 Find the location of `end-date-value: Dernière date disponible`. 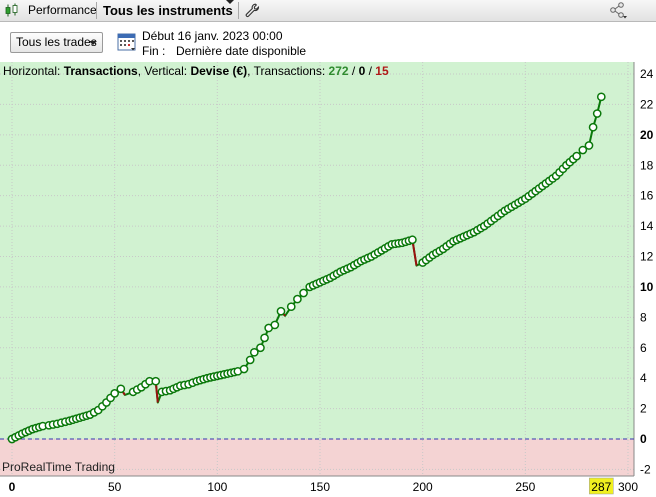

end-date-value: Dernière date disponible is located at coordinates (241, 51).